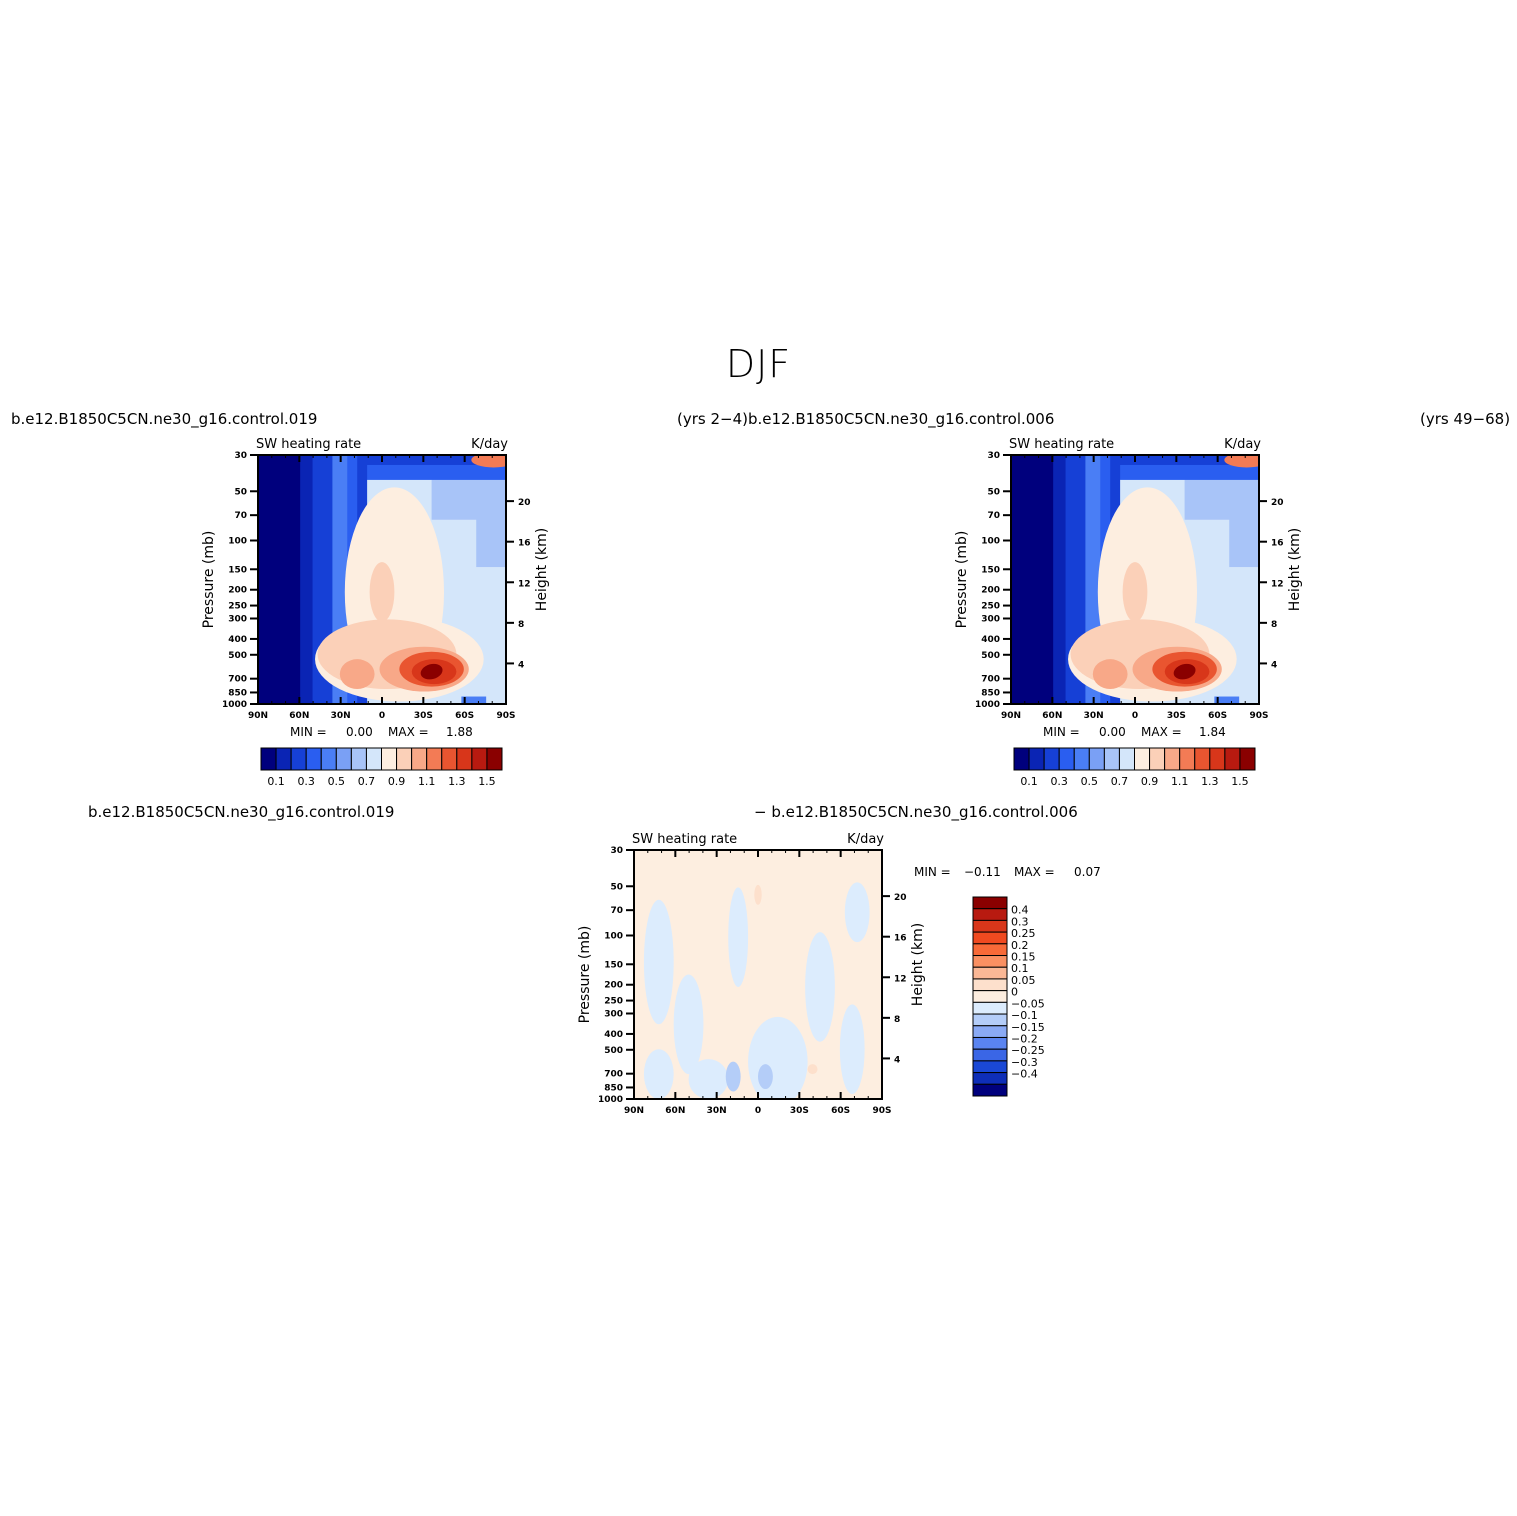 The width and height of the screenshot is (1517, 1516). Describe the element at coordinates (1240, 781) in the screenshot. I see `colorbar-tick-label: 1.5` at that location.